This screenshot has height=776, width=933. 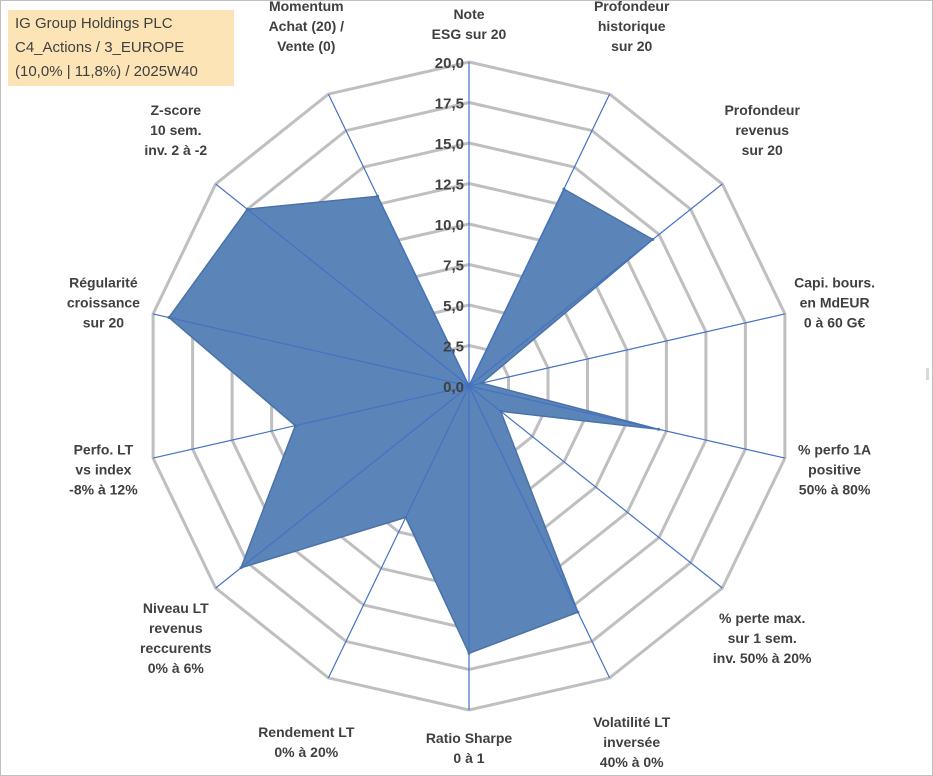 What do you see at coordinates (94, 23) in the screenshot?
I see `chart-title-company: IG Group Holdings PLC` at bounding box center [94, 23].